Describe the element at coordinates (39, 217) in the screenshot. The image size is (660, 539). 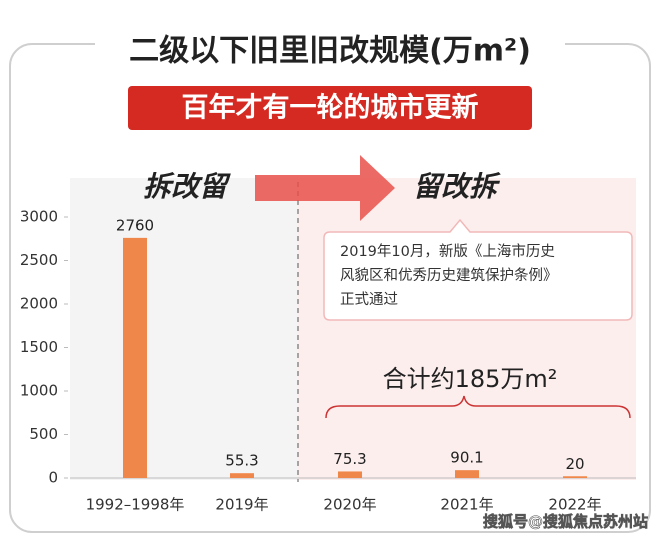
I see `y-tick-label: 3000` at that location.